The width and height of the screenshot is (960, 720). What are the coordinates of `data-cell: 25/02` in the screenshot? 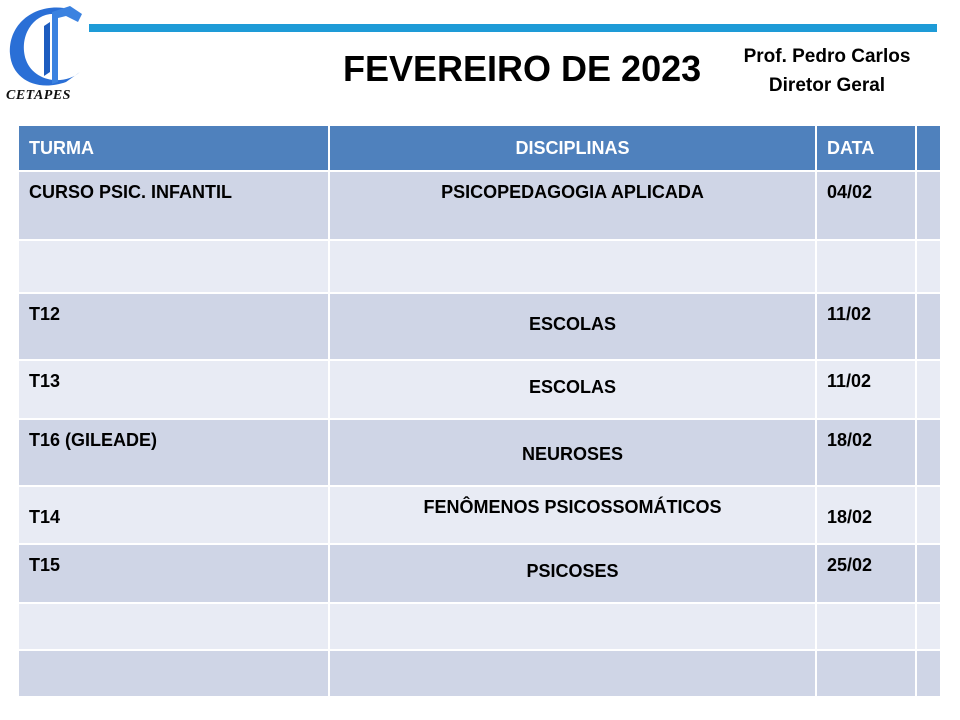 It's located at (866, 574).